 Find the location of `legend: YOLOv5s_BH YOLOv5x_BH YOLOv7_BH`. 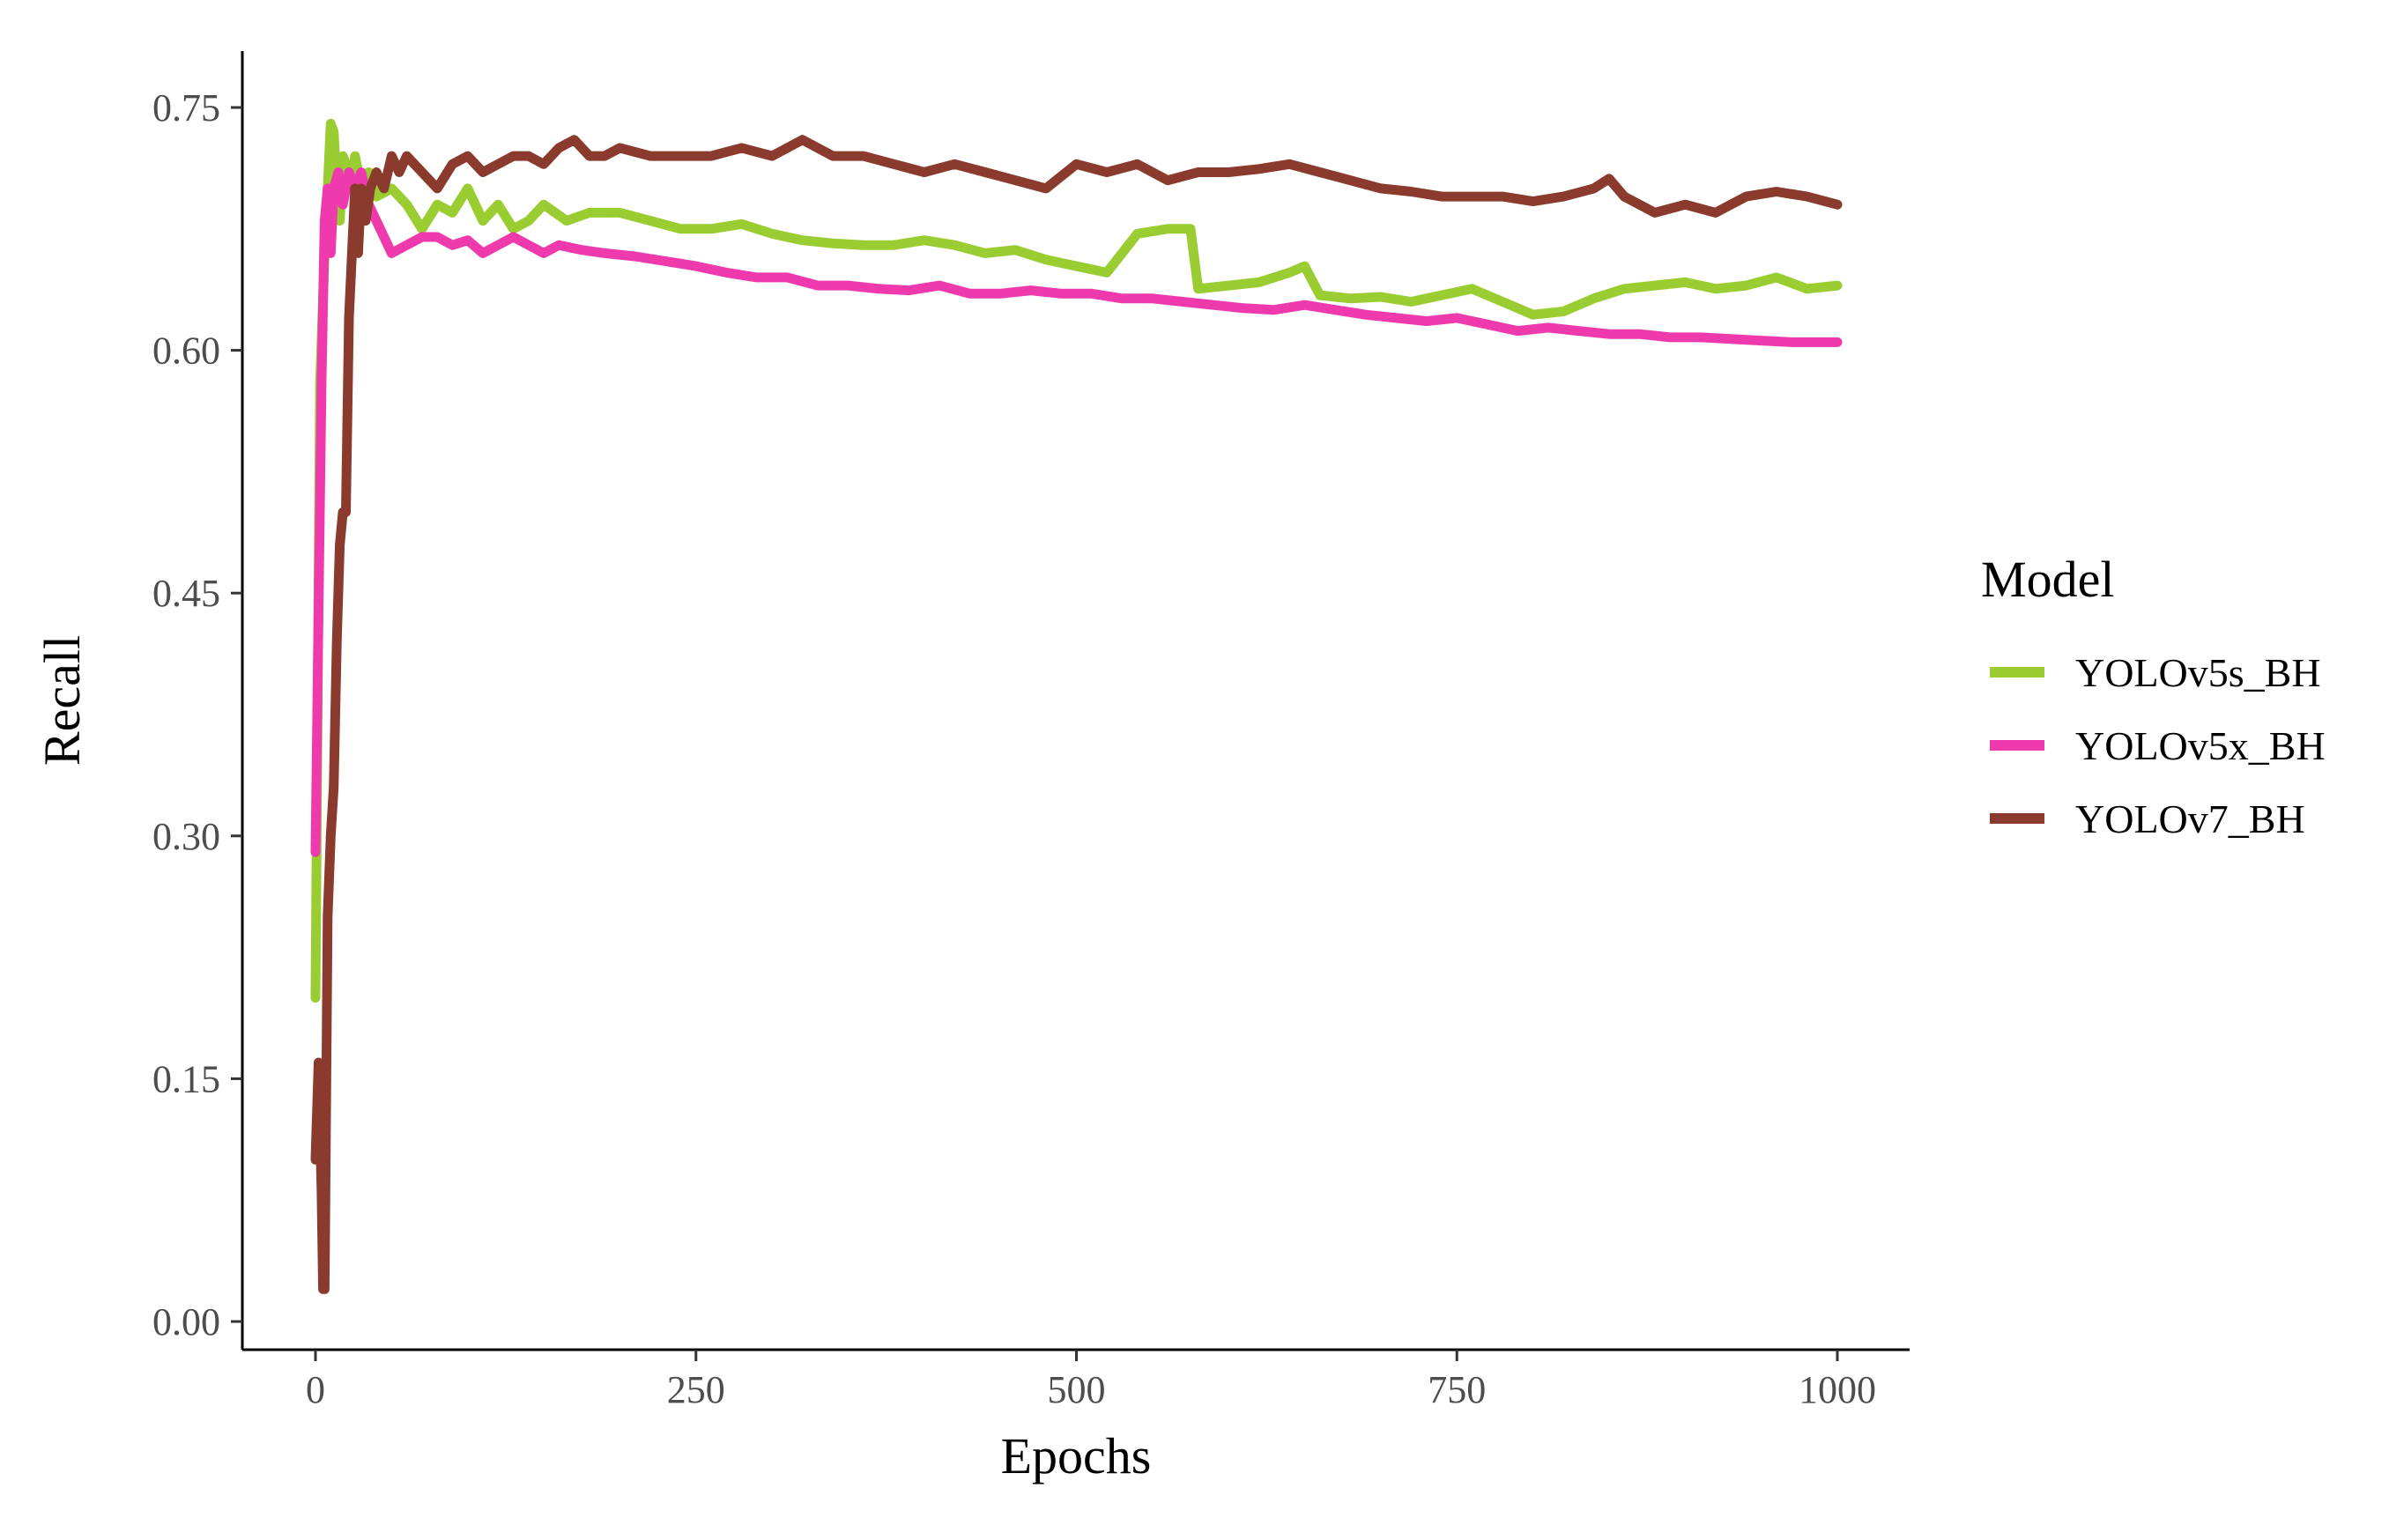

legend: YOLOv5s_BH YOLOv5x_BH YOLOv7_BH is located at coordinates (2158, 746).